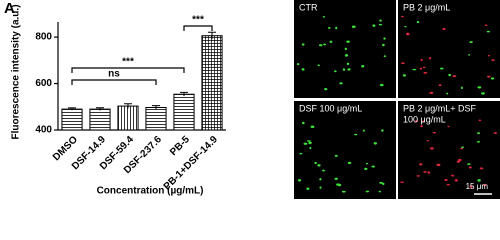 The width and height of the screenshot is (500, 240). Describe the element at coordinates (426, 7) in the screenshot. I see `image-label: PB 2 μg/mL` at that location.